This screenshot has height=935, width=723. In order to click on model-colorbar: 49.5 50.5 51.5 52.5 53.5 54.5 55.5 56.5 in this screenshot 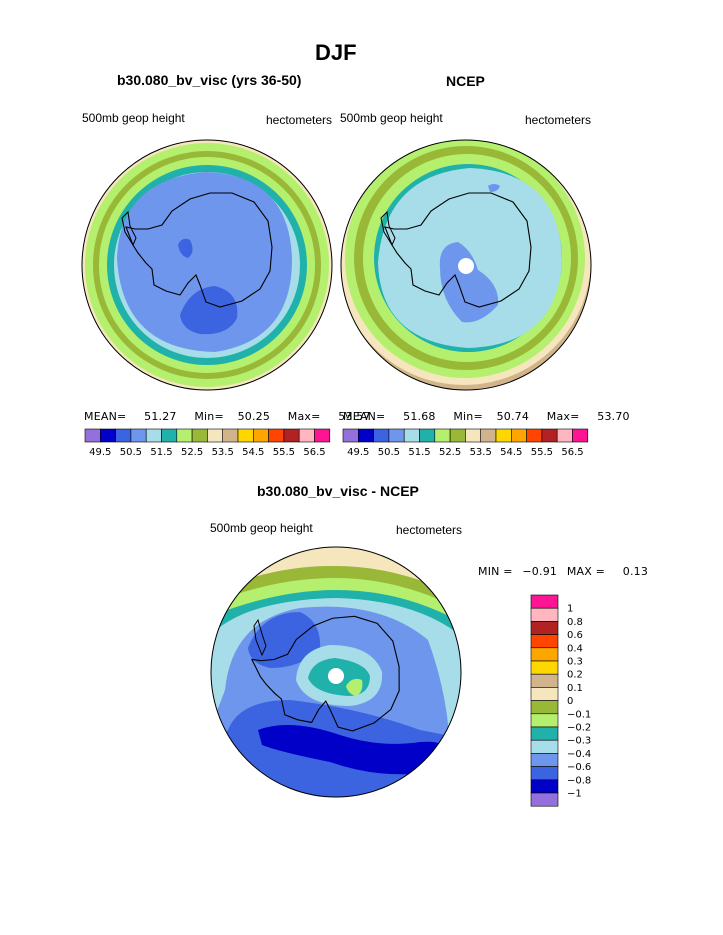, I will do `click(207, 443)`.